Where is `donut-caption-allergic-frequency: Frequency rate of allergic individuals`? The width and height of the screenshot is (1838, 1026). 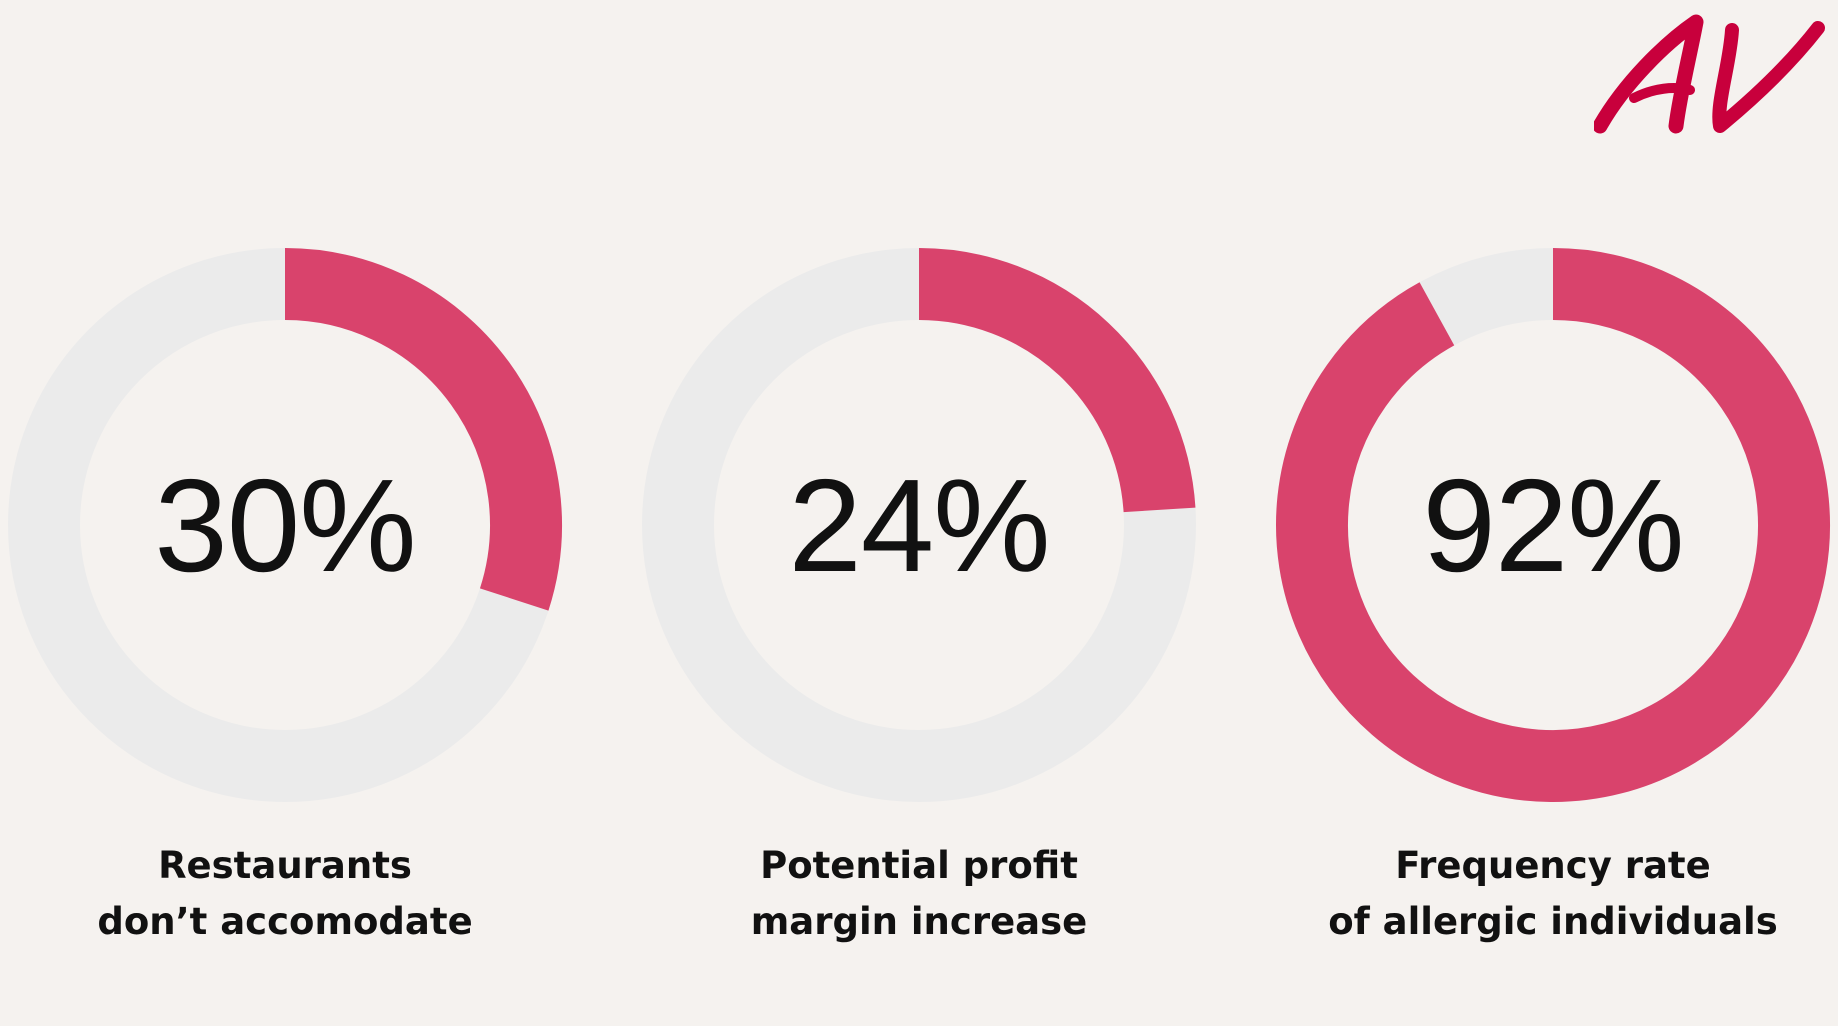
donut-caption-allergic-frequency: Frequency rate of allergic individuals is located at coordinates (1553, 894).